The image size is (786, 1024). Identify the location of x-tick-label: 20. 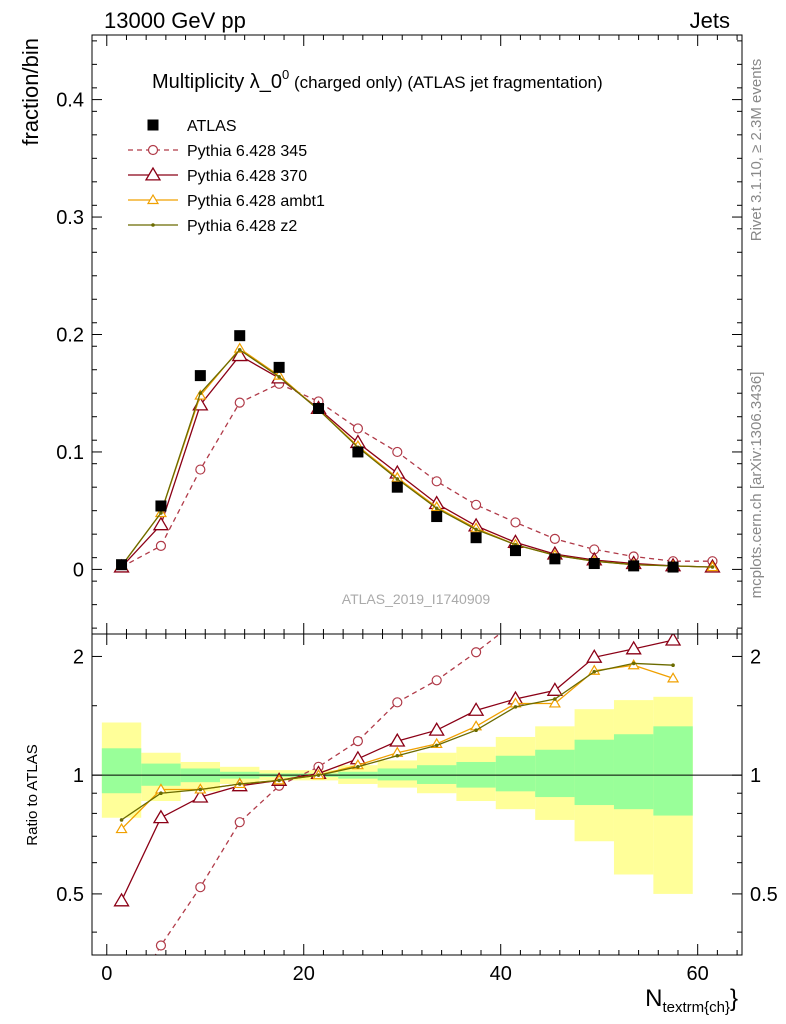
(304, 974).